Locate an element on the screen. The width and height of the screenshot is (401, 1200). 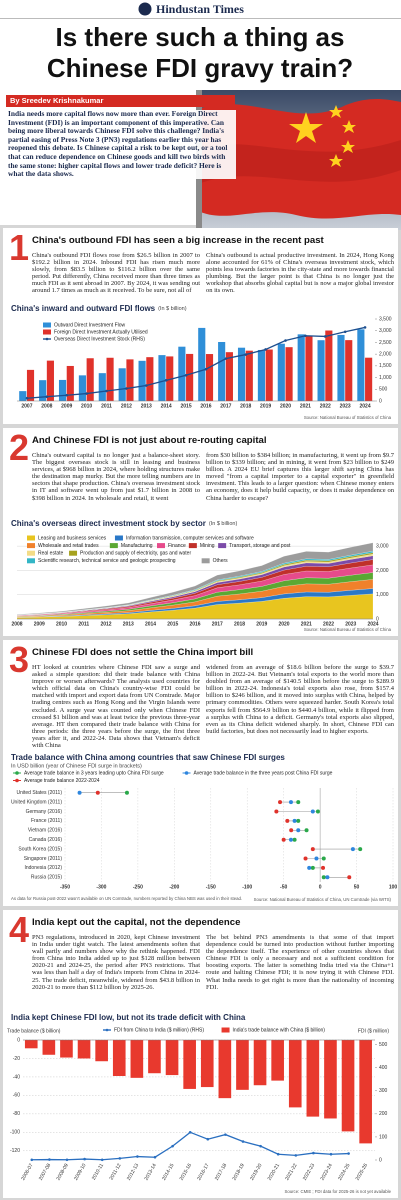
y2-tick-label: 400 is located at coordinates (383, 1068).